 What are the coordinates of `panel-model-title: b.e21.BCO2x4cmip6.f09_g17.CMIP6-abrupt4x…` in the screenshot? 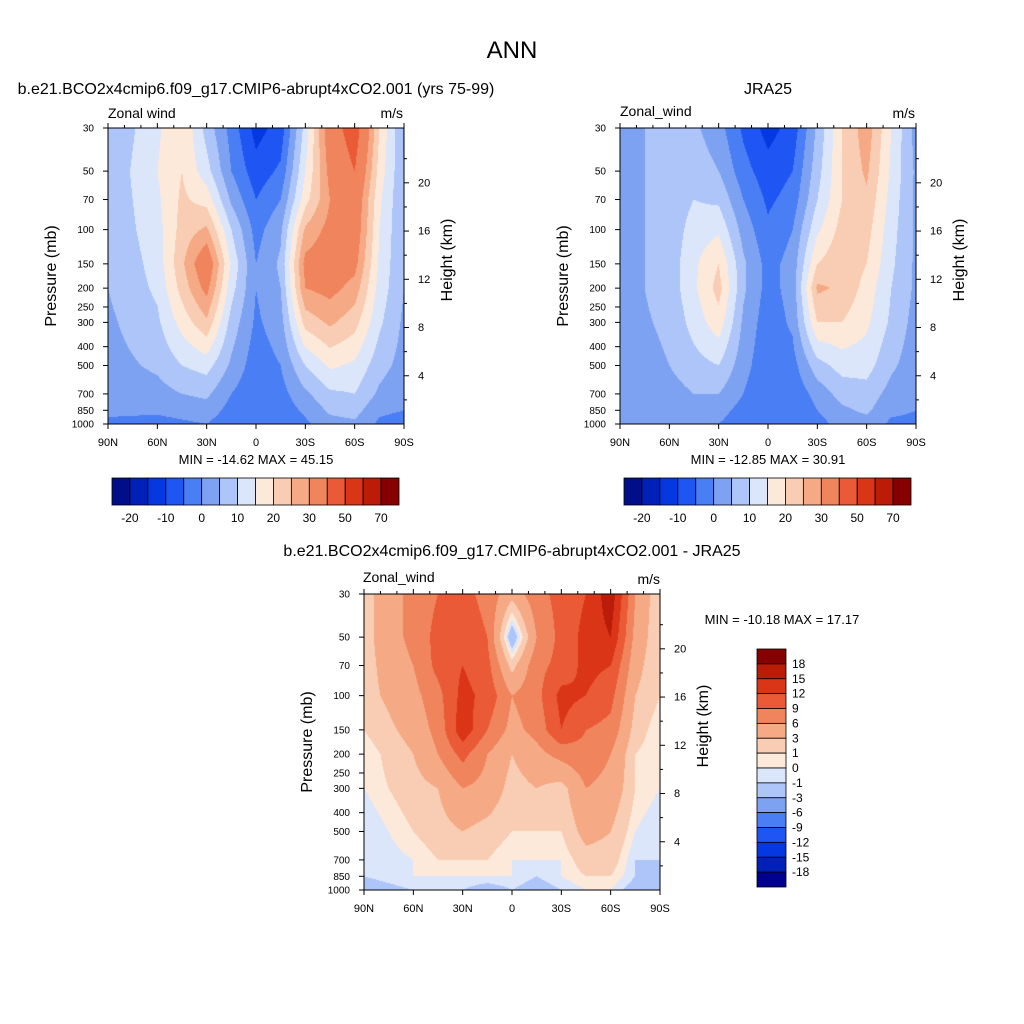 It's located at (256, 89).